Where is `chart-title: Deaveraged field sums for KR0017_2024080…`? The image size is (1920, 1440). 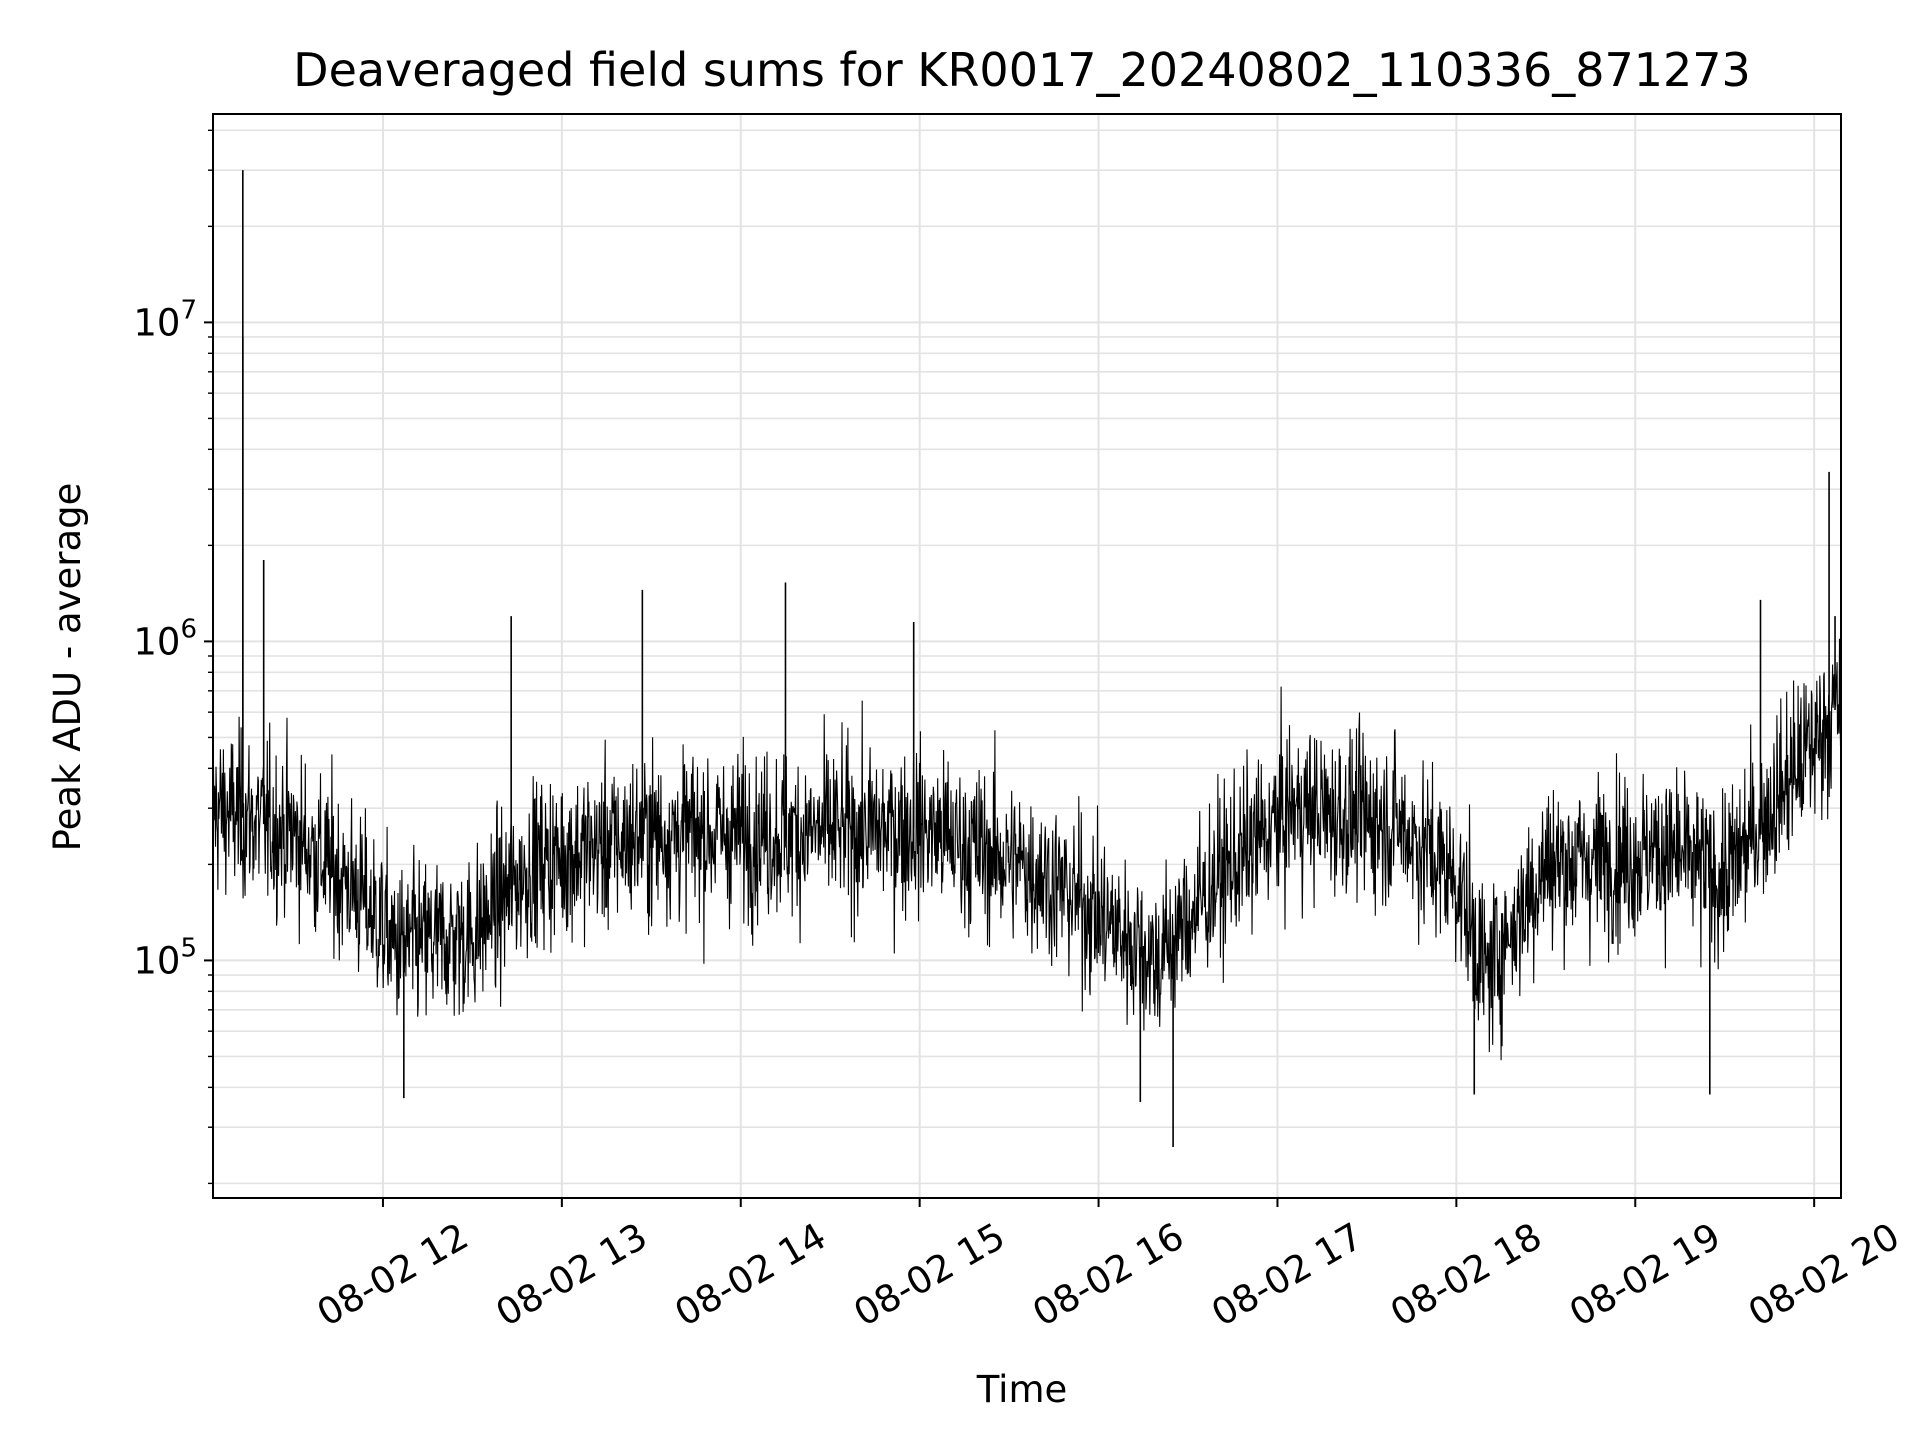
chart-title: Deaveraged field sums for KR0017_2024080… is located at coordinates (1022, 70).